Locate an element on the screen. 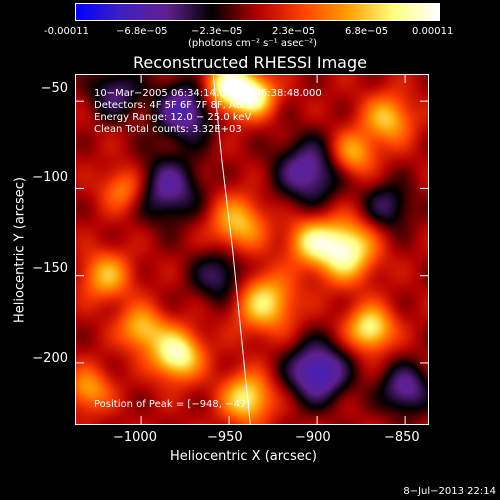 This screenshot has width=500, height=500. x-tick-label: −1000 is located at coordinates (135, 437).